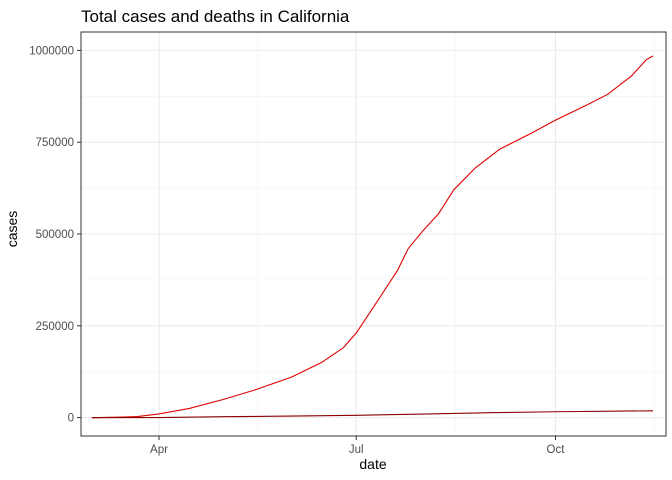 Image resolution: width=672 pixels, height=480 pixels. Describe the element at coordinates (55, 143) in the screenshot. I see `y-tick-label: 750000` at that location.